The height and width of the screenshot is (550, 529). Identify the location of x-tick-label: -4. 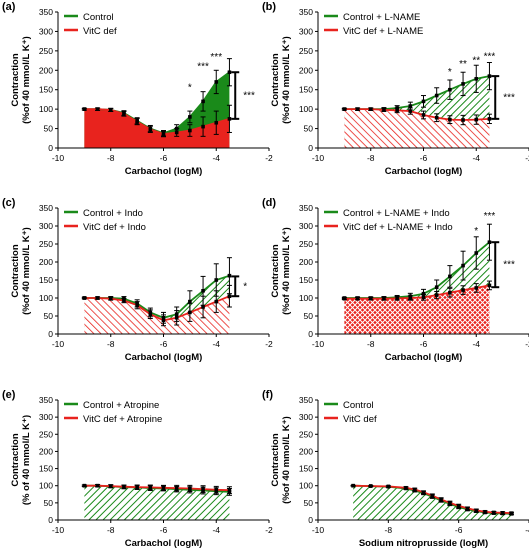
(476, 344).